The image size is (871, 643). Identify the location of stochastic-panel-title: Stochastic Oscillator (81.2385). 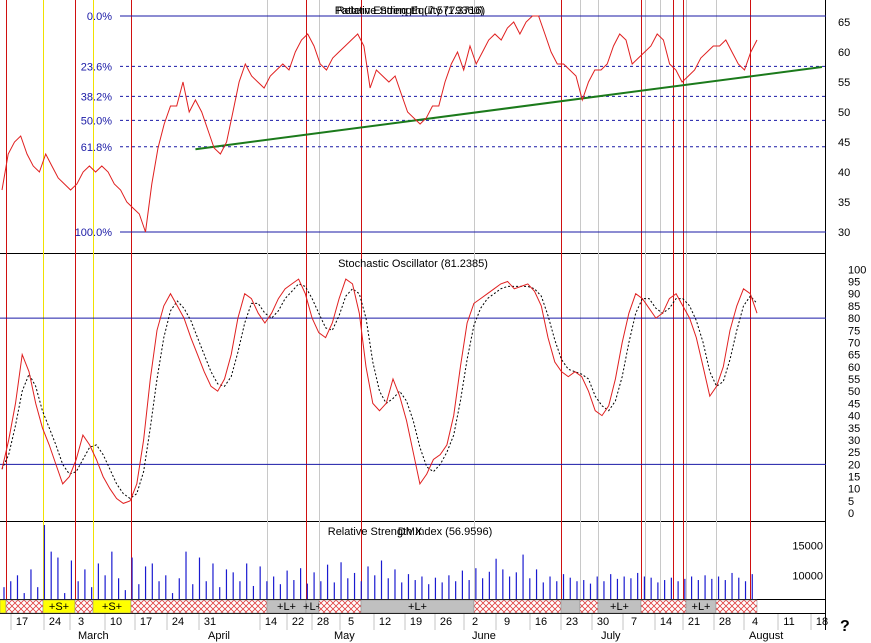
(413, 264).